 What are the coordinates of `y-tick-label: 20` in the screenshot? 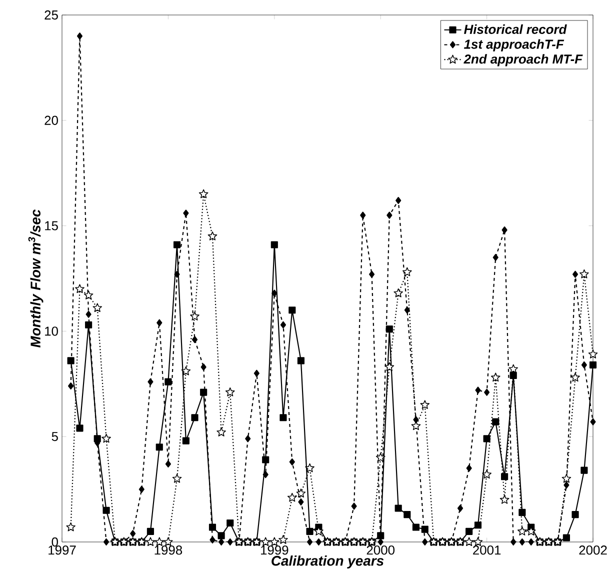 It's located at (51, 120).